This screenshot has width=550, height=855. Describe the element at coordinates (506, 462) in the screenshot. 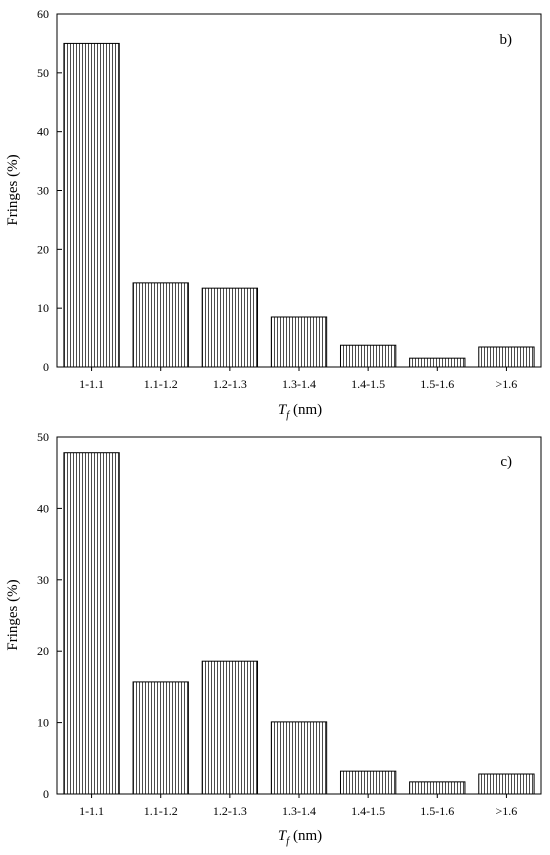

I see `panel-label: c)` at that location.